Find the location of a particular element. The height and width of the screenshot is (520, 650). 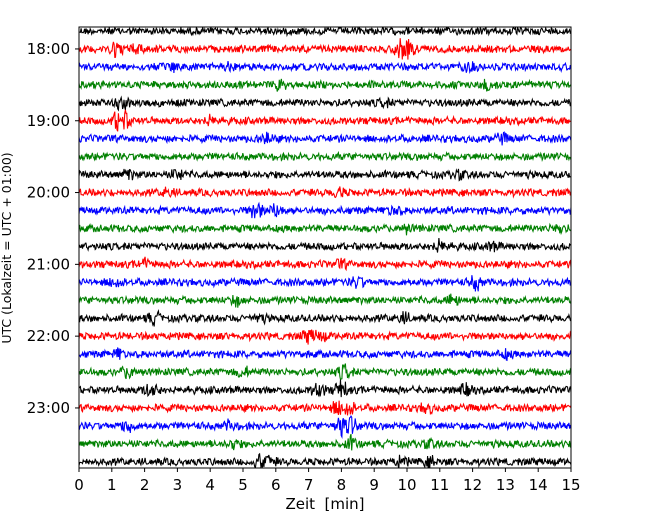

x-tick-label: 10 is located at coordinates (406, 485).